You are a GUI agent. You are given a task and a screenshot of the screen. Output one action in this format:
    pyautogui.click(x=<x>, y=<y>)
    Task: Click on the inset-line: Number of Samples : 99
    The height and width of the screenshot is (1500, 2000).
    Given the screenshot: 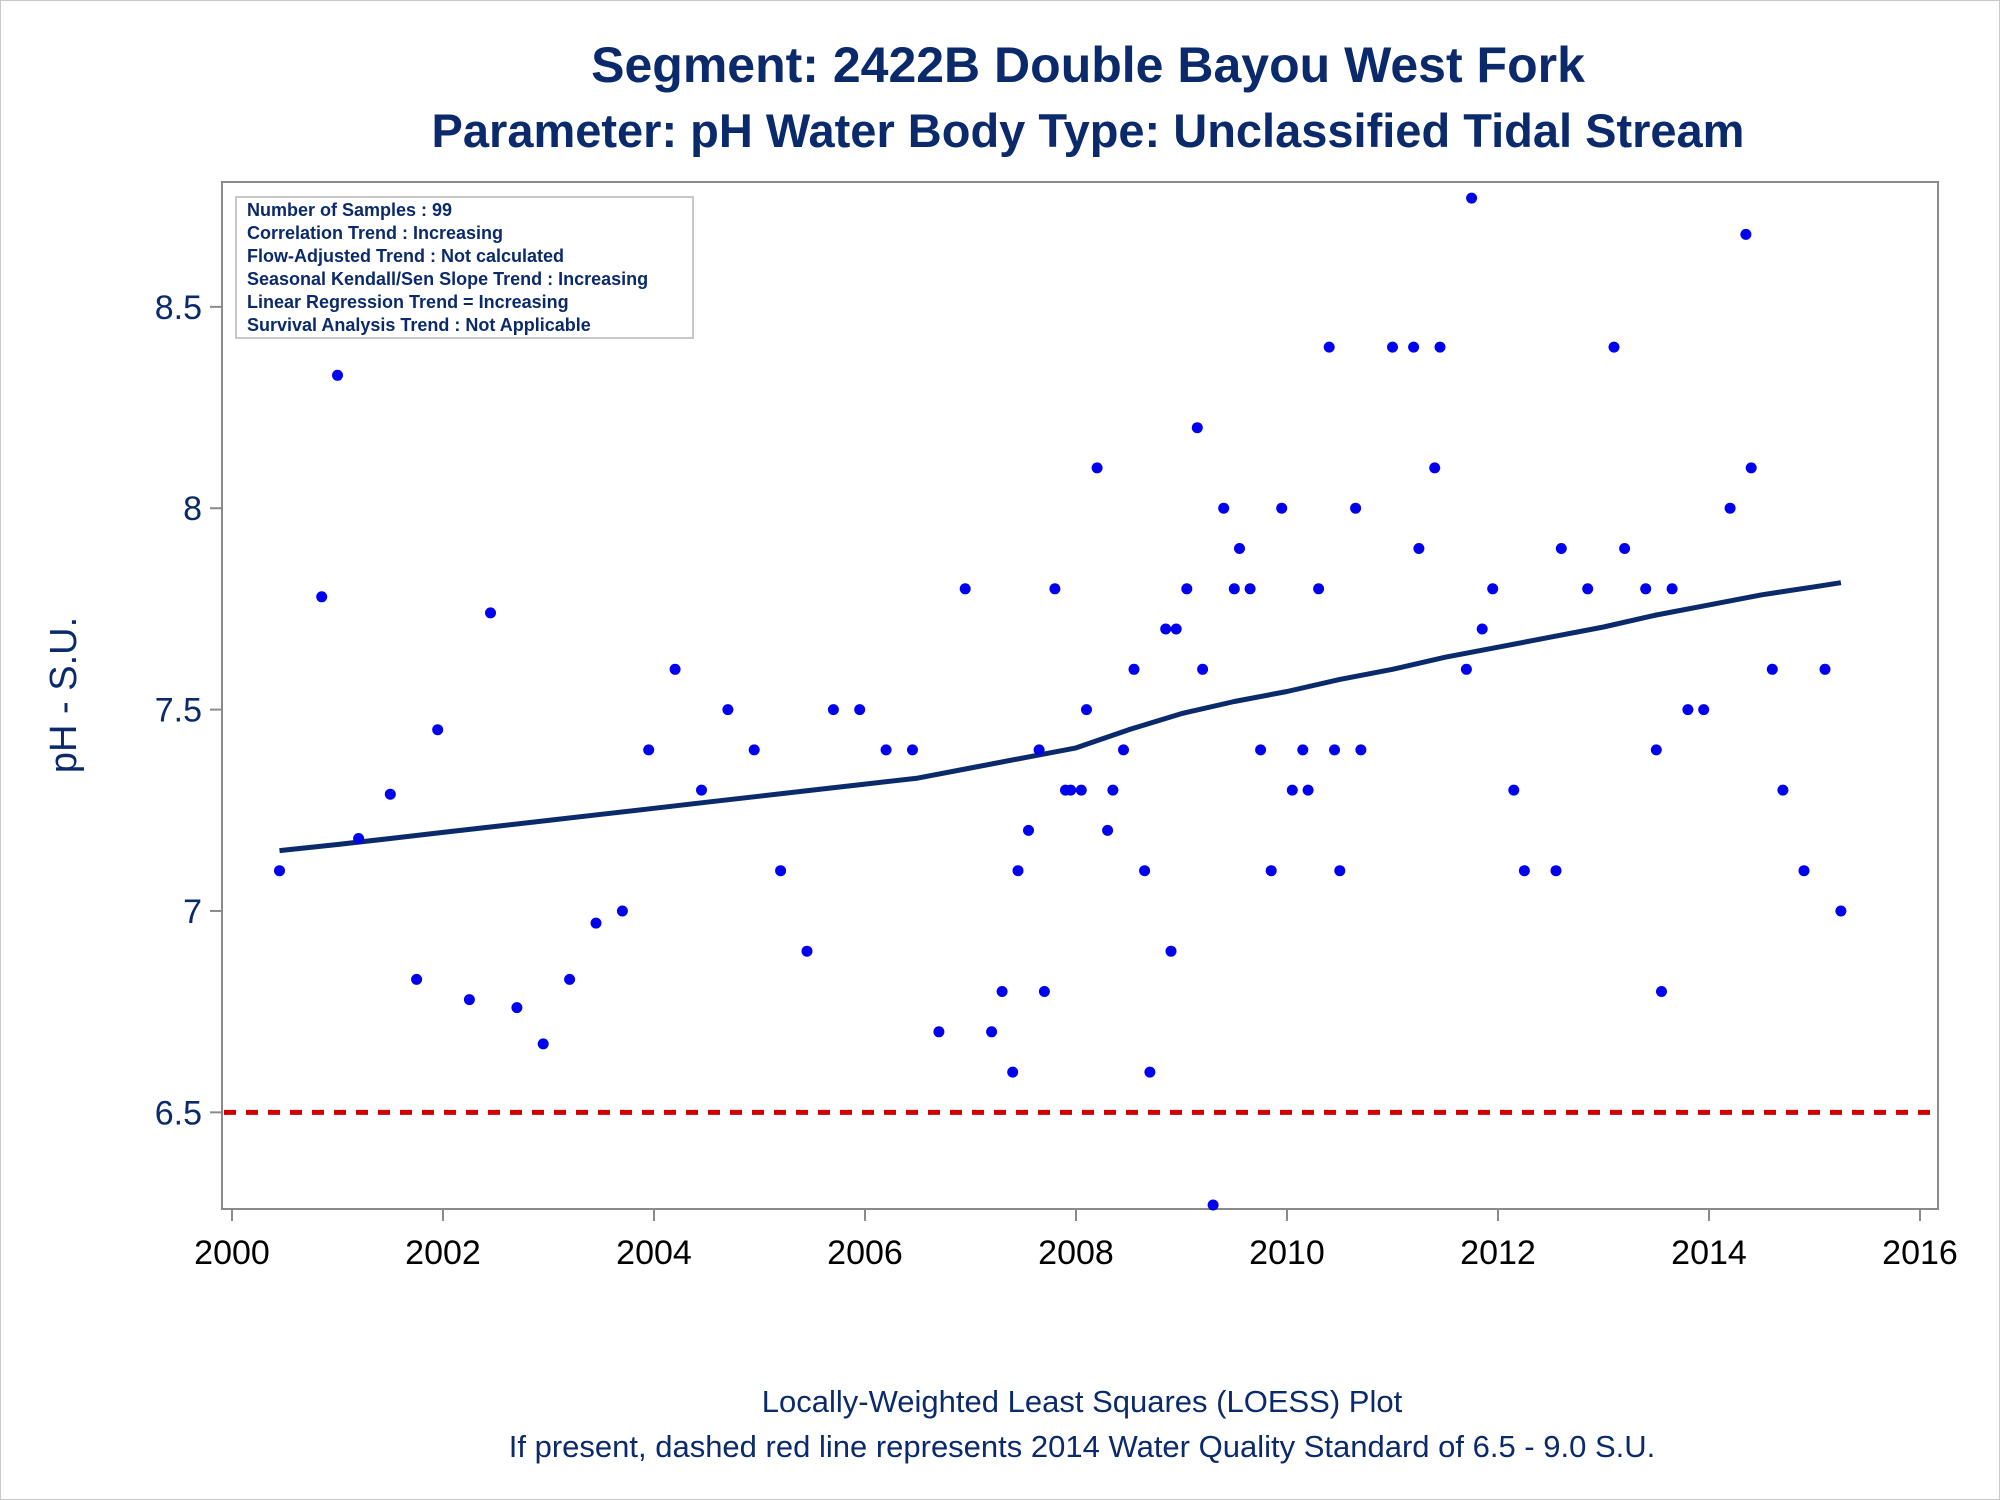 What is the action you would take?
    pyautogui.click(x=349, y=210)
    